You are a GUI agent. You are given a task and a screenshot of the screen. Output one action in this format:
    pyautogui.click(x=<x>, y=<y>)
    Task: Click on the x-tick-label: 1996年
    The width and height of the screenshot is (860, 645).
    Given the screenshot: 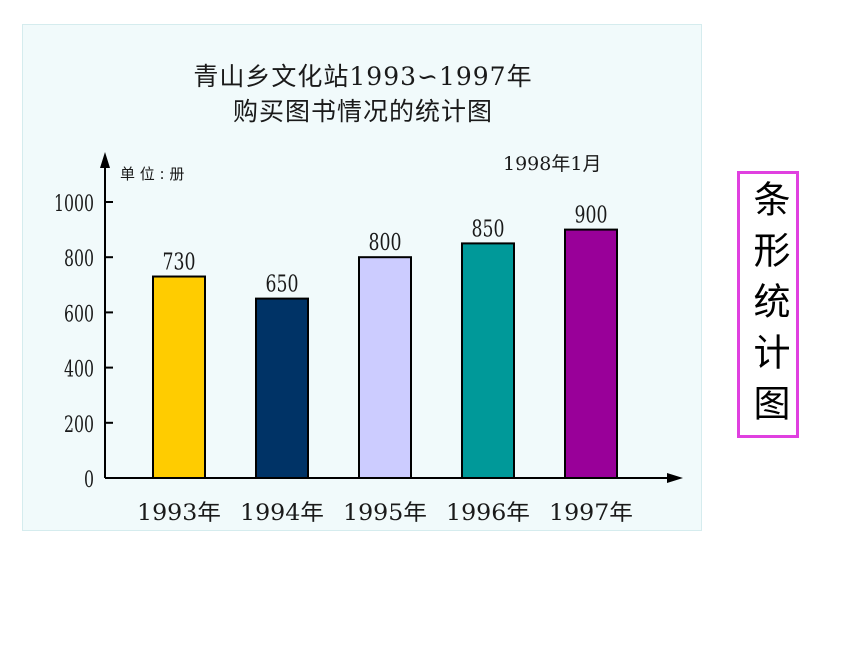 What is the action you would take?
    pyautogui.click(x=488, y=513)
    